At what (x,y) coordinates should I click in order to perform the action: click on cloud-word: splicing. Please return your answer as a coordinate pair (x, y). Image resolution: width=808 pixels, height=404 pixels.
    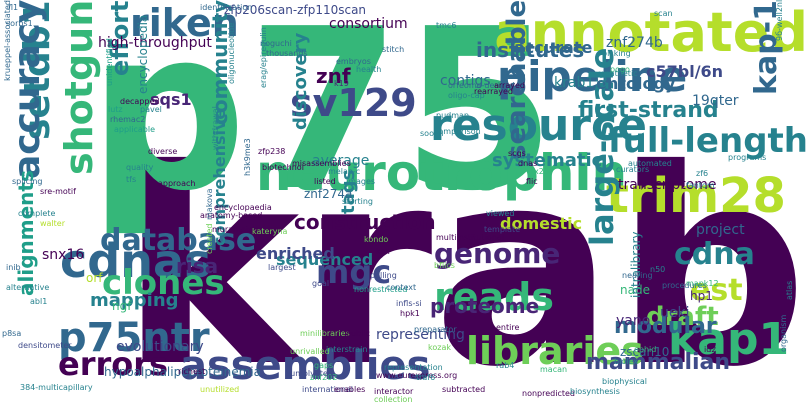
    Looking at the image, I should click on (27, 181).